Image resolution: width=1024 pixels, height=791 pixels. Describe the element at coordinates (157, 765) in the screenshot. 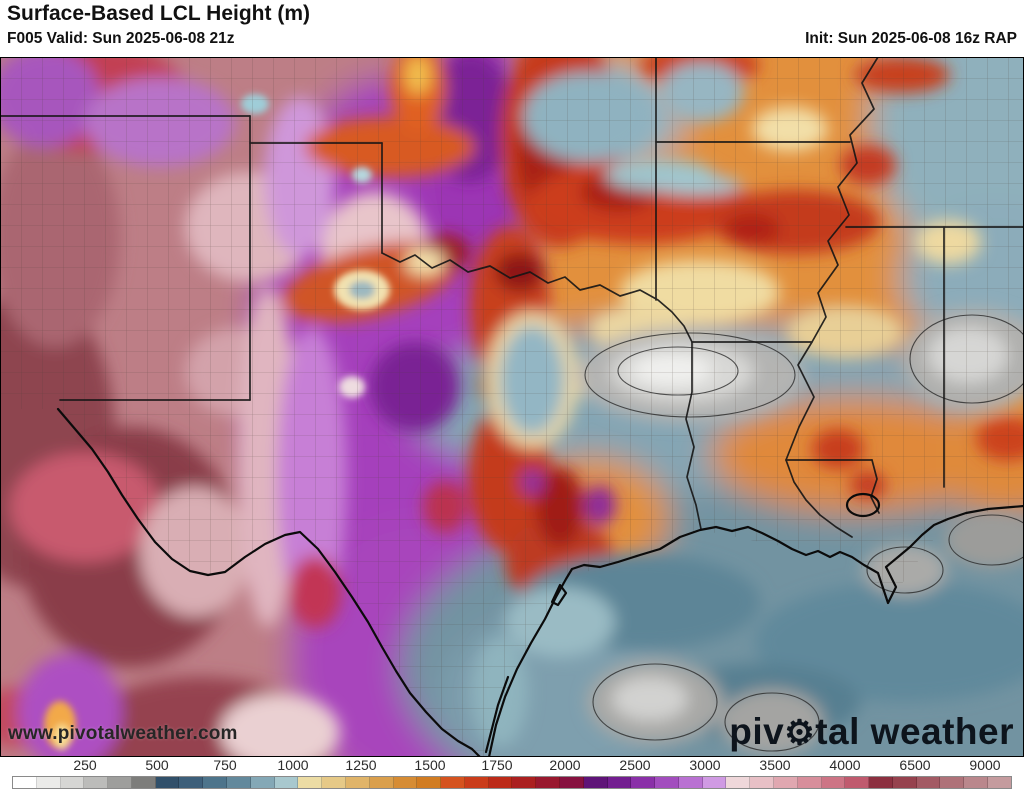

I see `colorbar-tick: 500` at that location.